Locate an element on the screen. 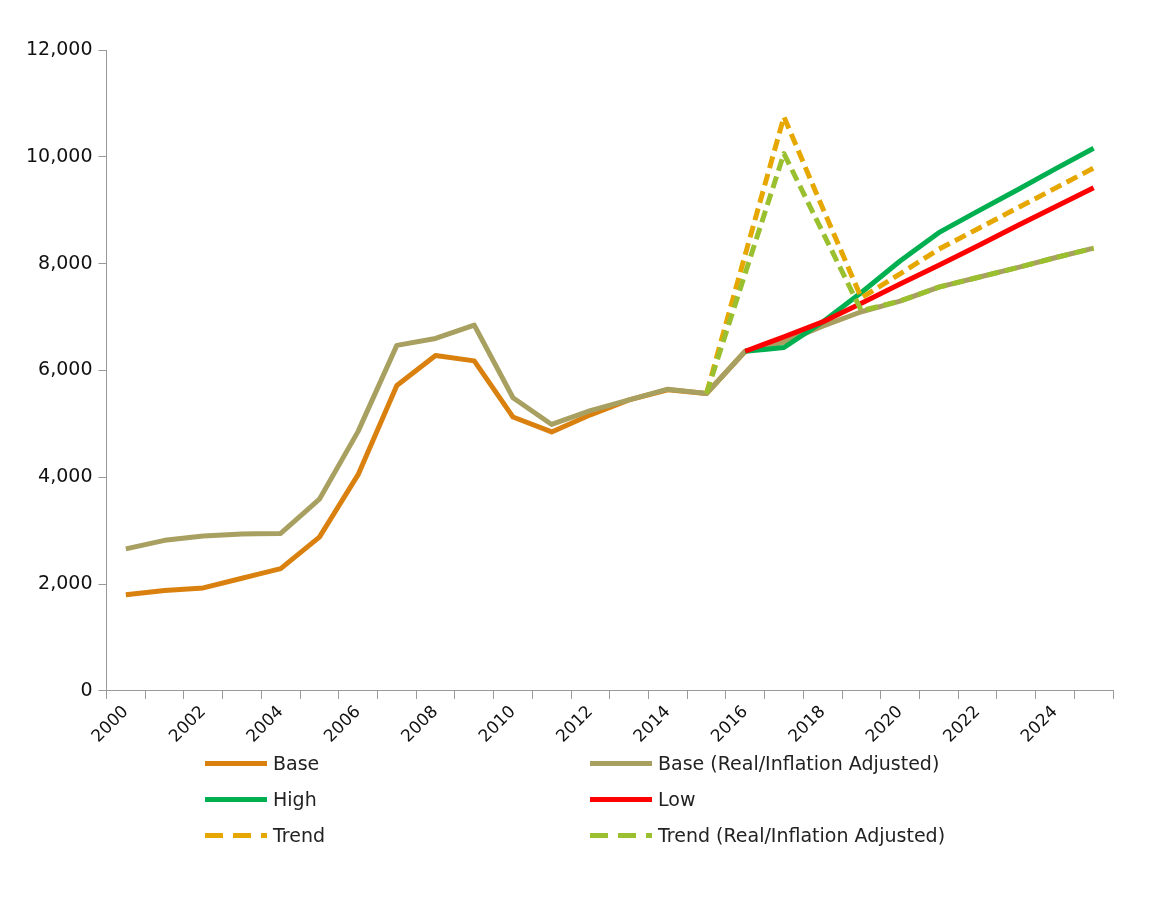  legend-label: Base is located at coordinates (296, 763).